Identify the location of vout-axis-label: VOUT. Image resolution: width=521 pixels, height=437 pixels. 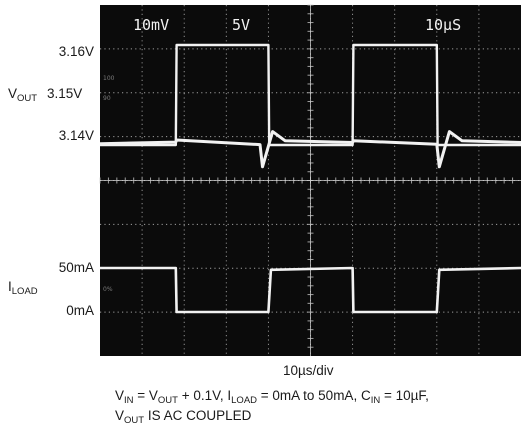
(23, 95).